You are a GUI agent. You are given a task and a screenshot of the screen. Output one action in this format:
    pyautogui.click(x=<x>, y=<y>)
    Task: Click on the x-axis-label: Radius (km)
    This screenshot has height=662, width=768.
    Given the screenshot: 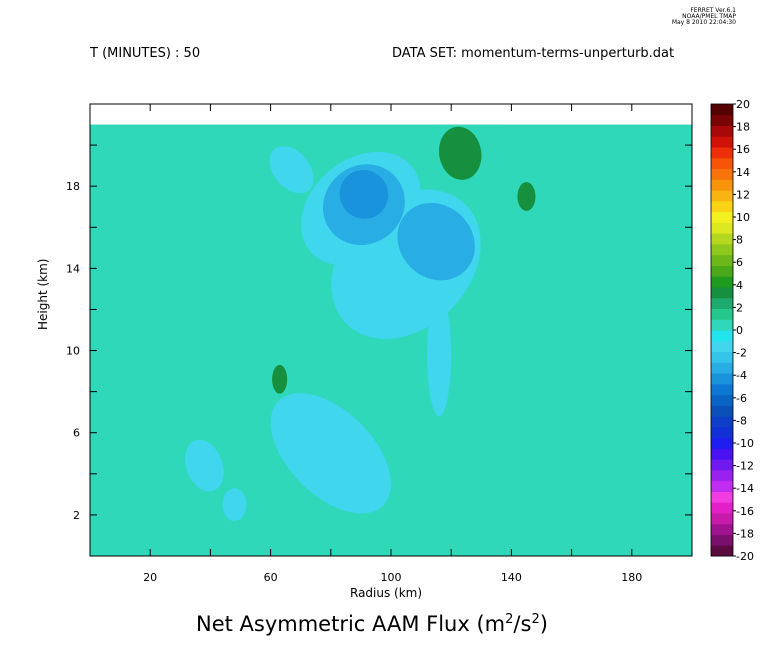 What is the action you would take?
    pyautogui.click(x=386, y=593)
    